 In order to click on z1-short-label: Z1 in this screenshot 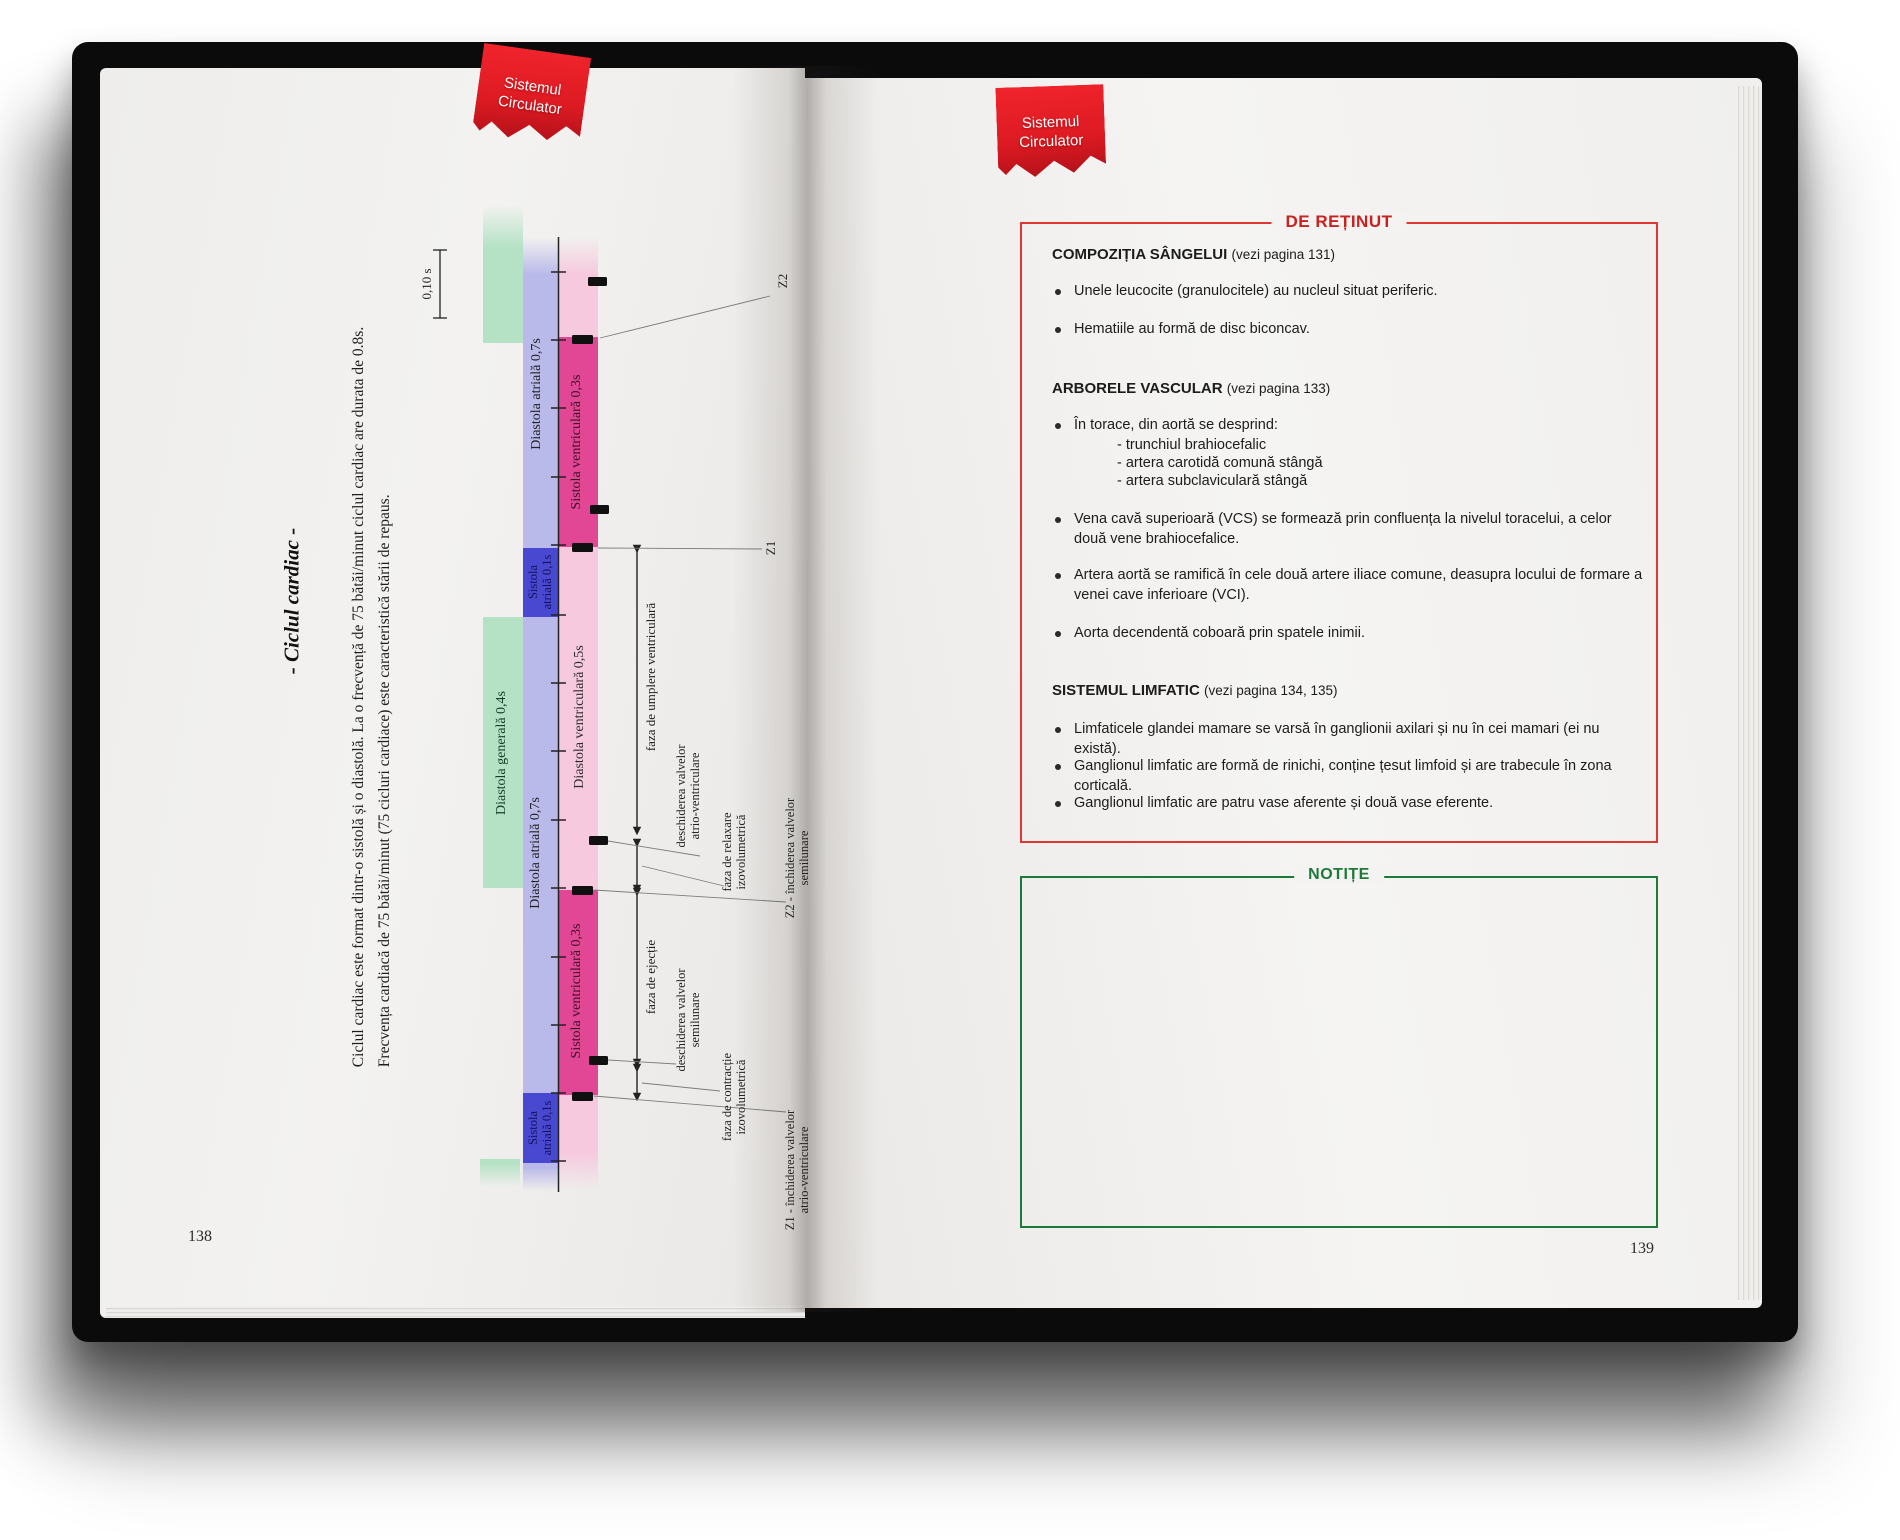, I will do `click(770, 548)`.